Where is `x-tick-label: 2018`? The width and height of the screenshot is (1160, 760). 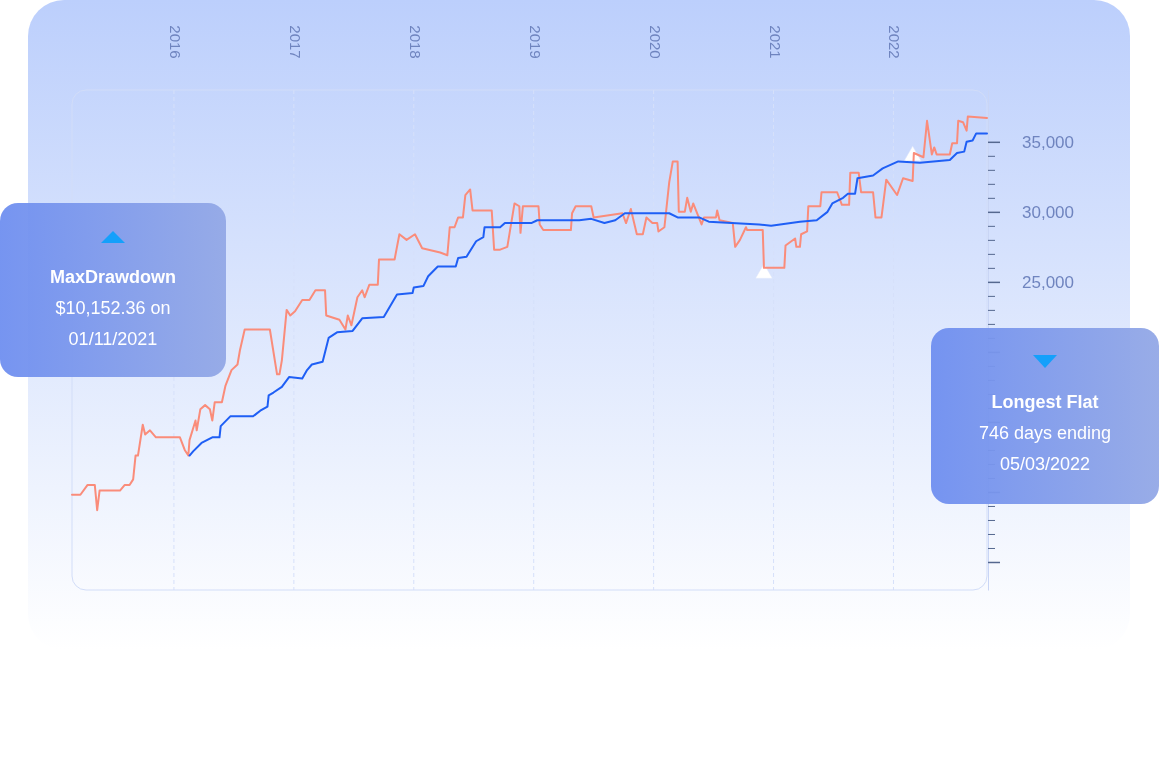
x-tick-label: 2018 is located at coordinates (415, 42).